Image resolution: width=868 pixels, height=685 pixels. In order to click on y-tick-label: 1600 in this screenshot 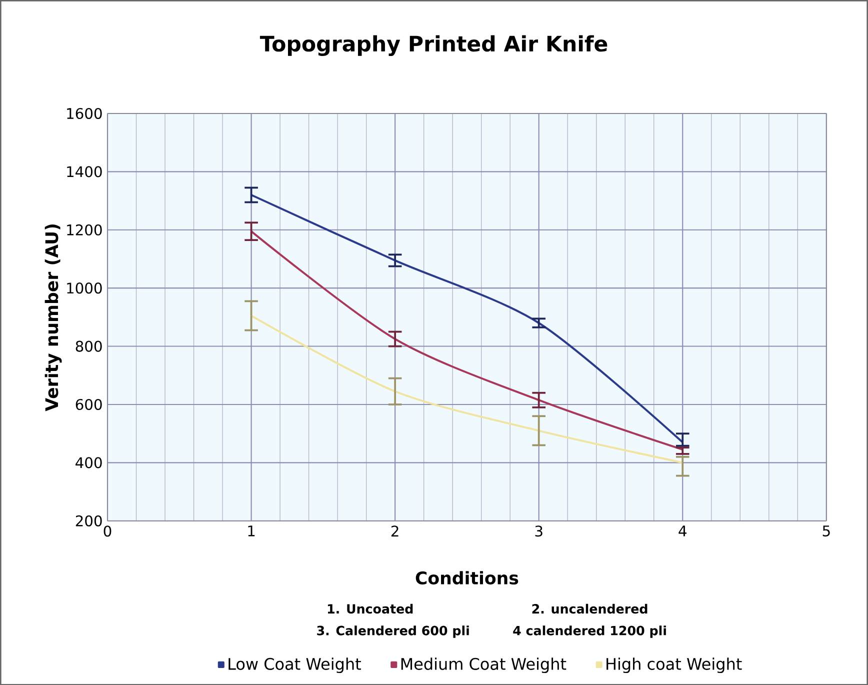, I will do `click(84, 113)`.